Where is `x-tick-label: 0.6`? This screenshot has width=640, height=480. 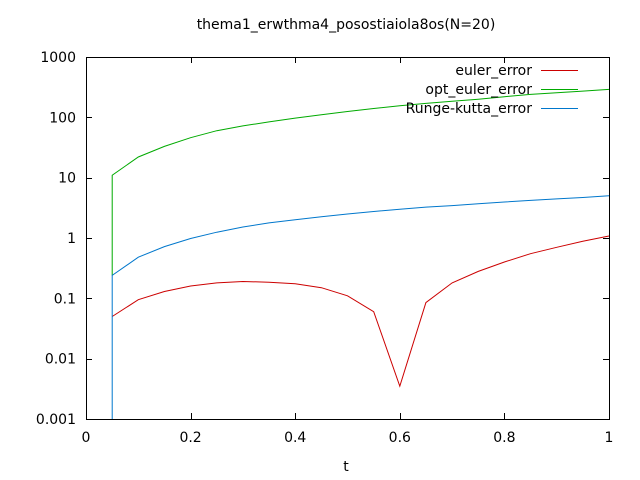
x-tick-label: 0.6 is located at coordinates (400, 438).